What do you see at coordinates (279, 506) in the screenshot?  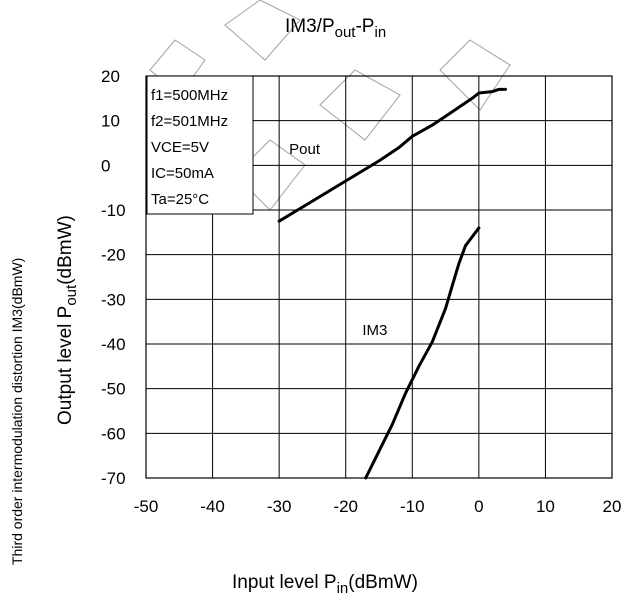 I see `x-tick-label: -30` at bounding box center [279, 506].